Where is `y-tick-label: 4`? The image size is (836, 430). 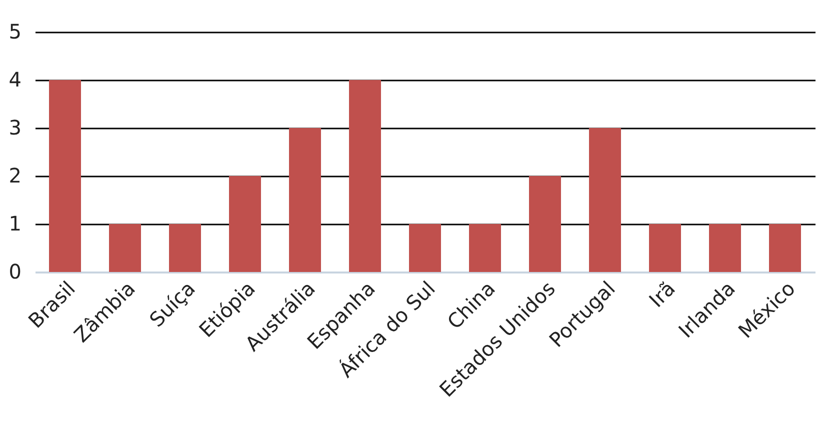 y-tick-label: 4 is located at coordinates (15, 80).